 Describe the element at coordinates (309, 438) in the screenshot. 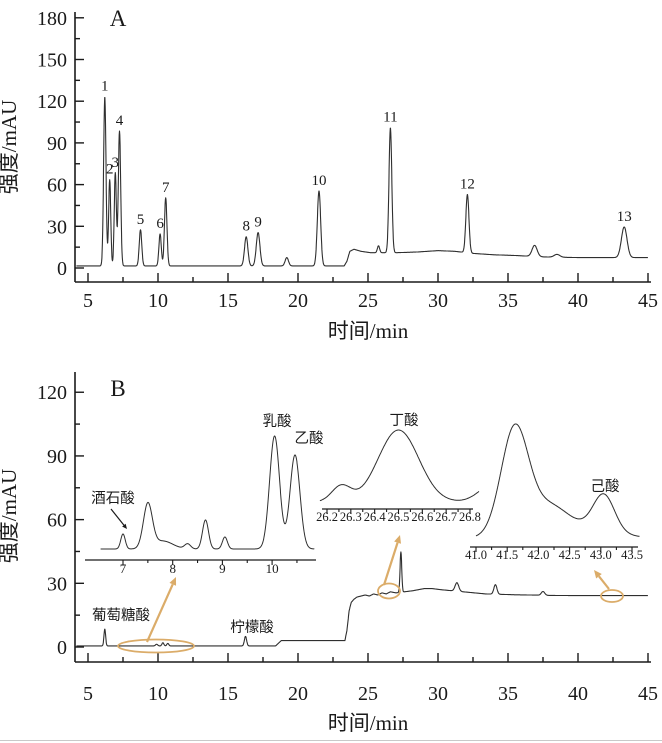

I see `acetic-acid-label: 乙酸` at that location.